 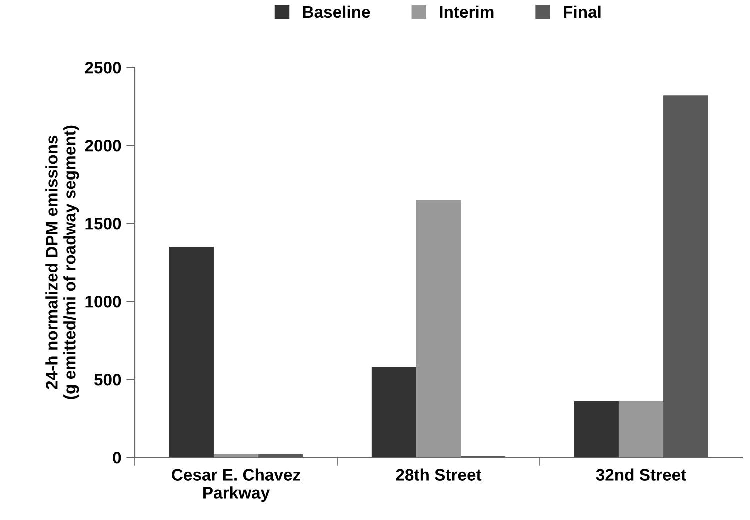 What do you see at coordinates (641, 474) in the screenshot?
I see `x-tick-label: 32nd Street` at bounding box center [641, 474].